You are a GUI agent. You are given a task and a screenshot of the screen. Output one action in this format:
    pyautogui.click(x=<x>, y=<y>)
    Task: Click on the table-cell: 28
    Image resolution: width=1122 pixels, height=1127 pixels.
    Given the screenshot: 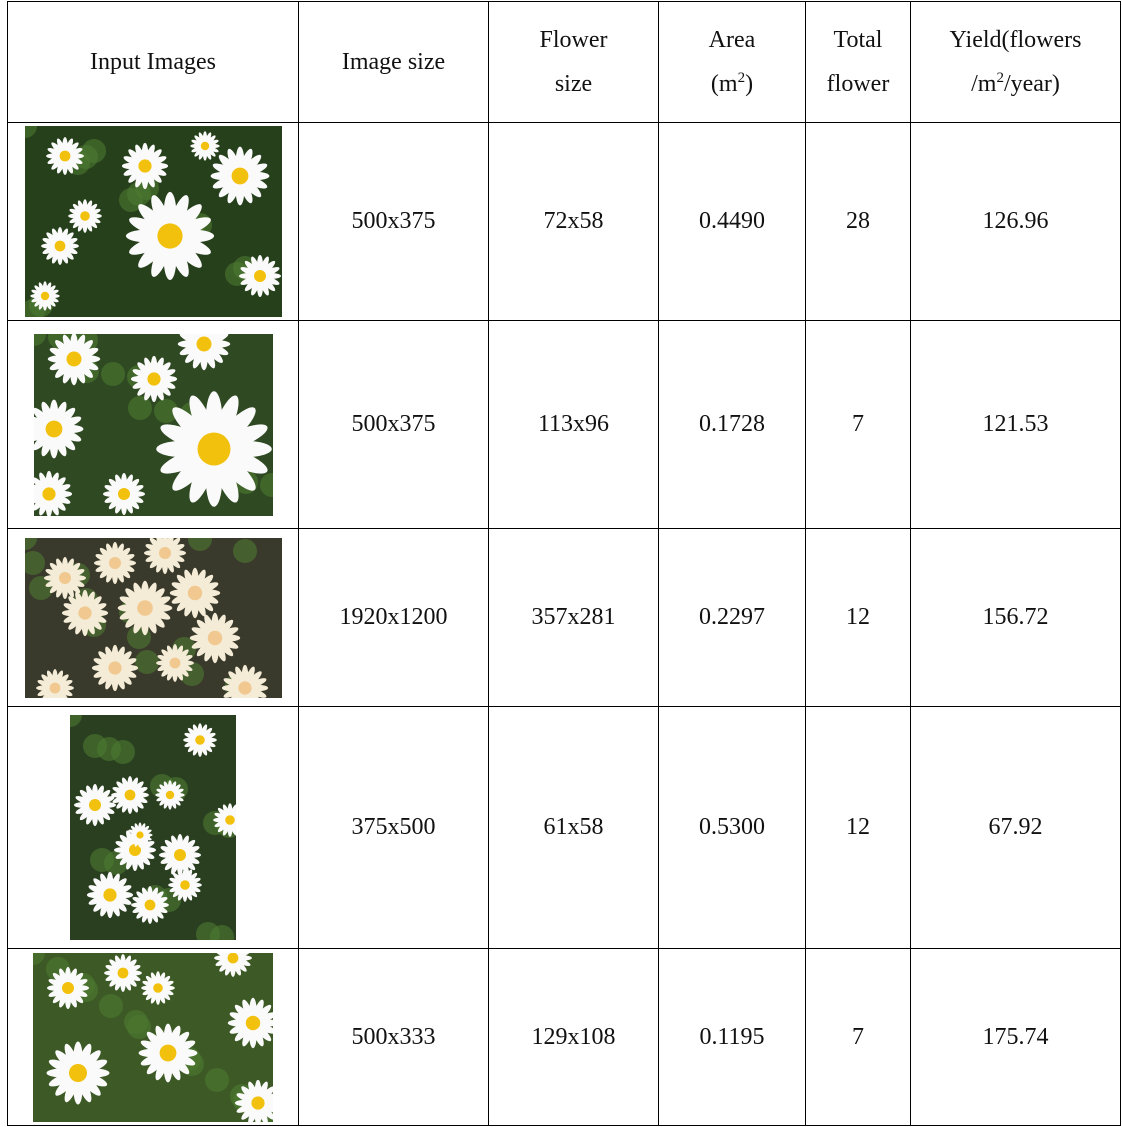 What is the action you would take?
    pyautogui.click(x=858, y=221)
    